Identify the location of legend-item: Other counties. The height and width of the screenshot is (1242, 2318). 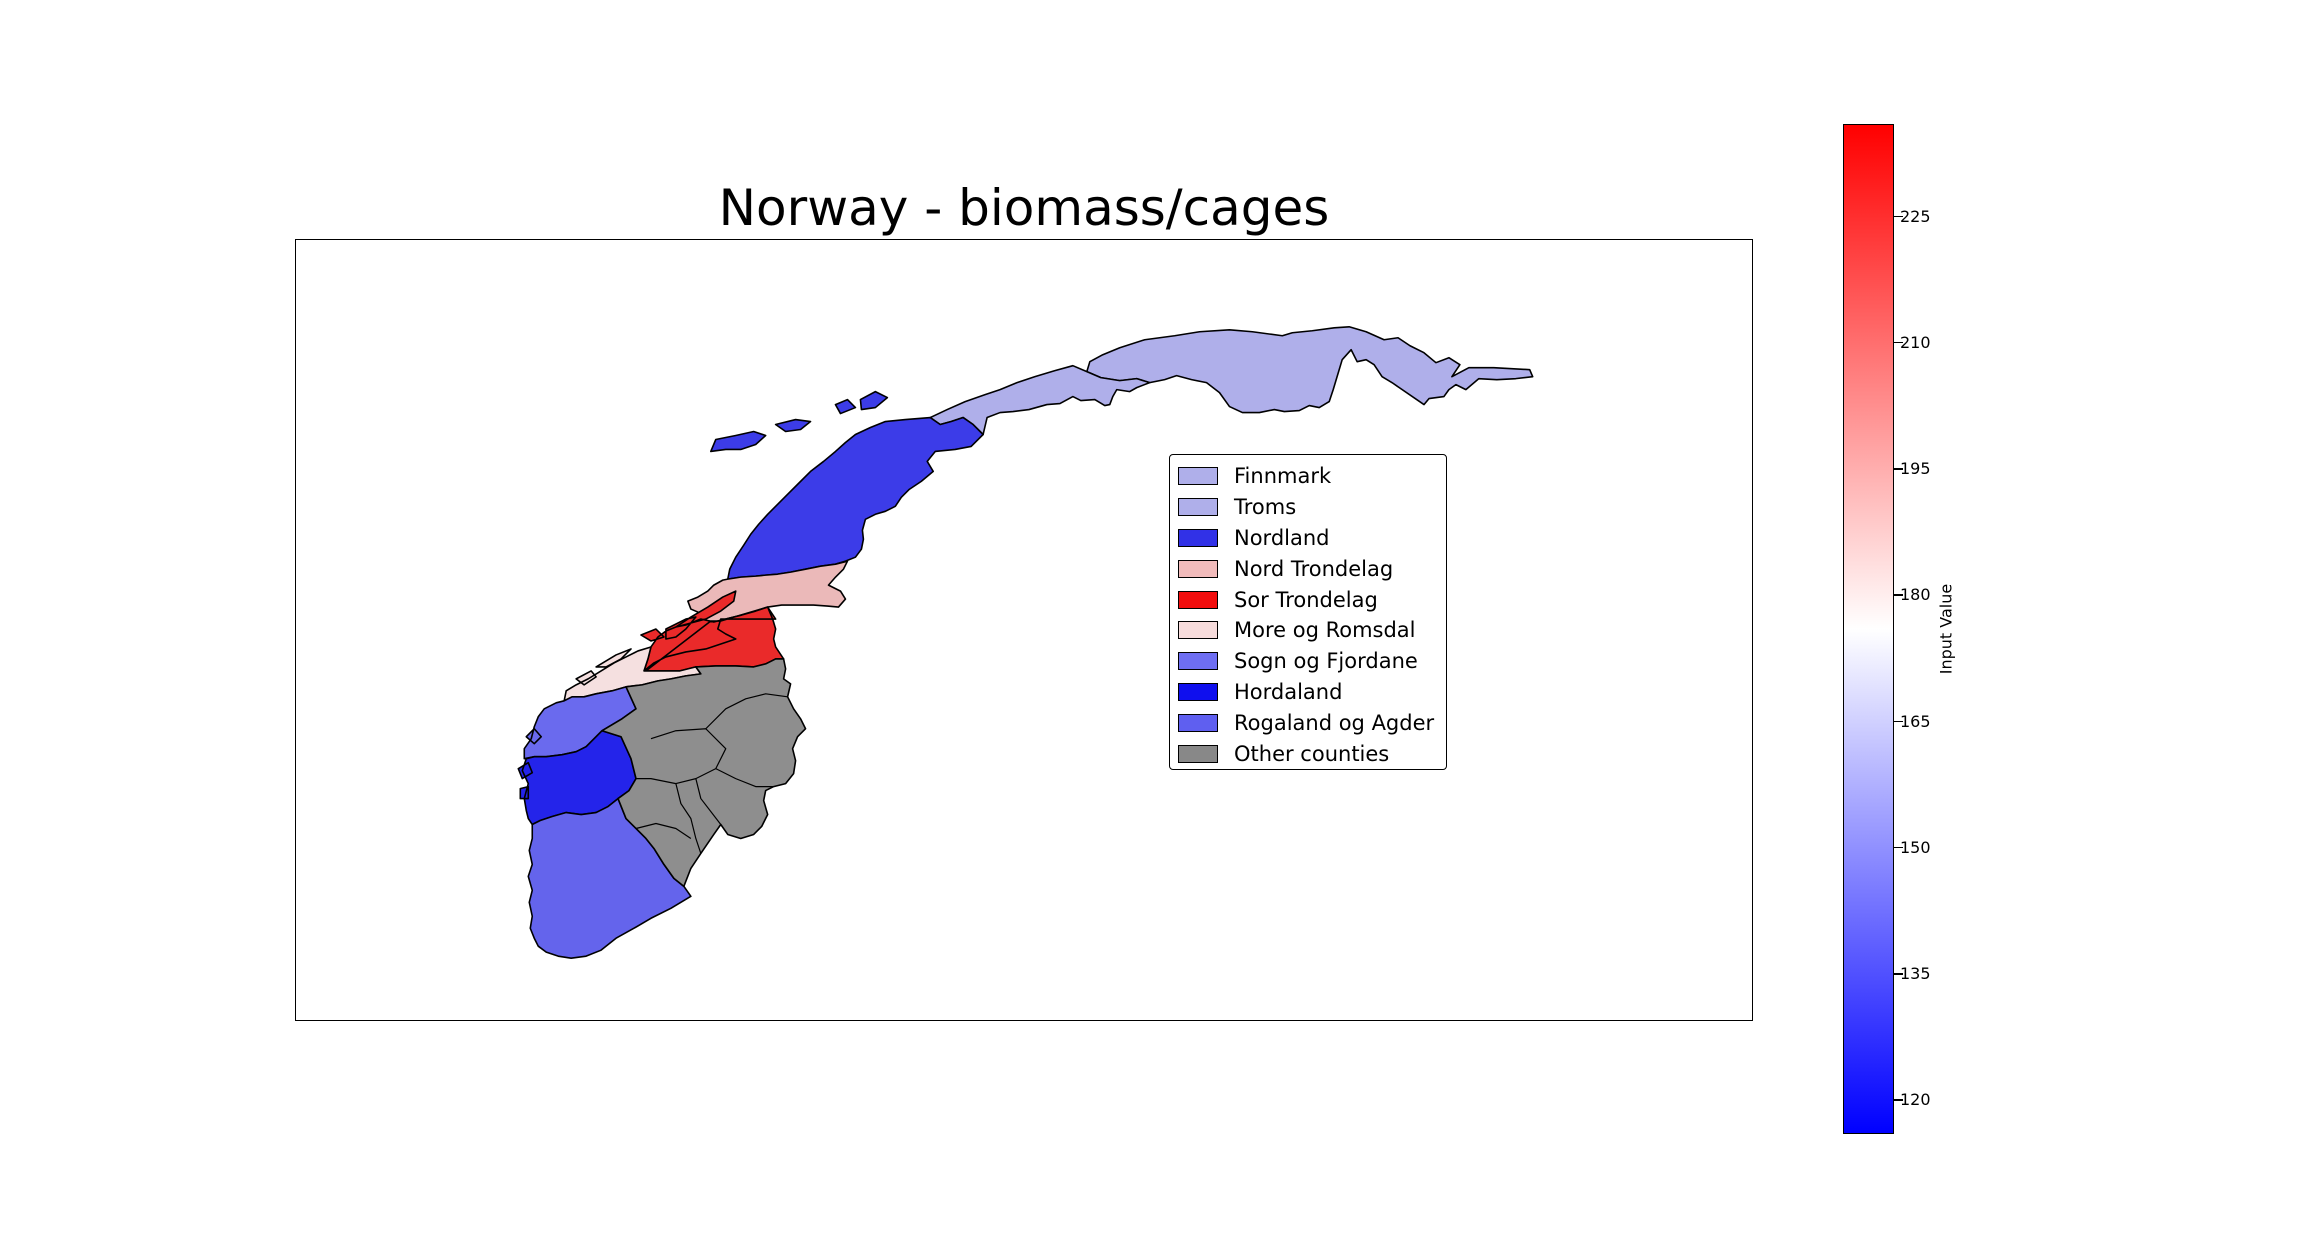
(1312, 753).